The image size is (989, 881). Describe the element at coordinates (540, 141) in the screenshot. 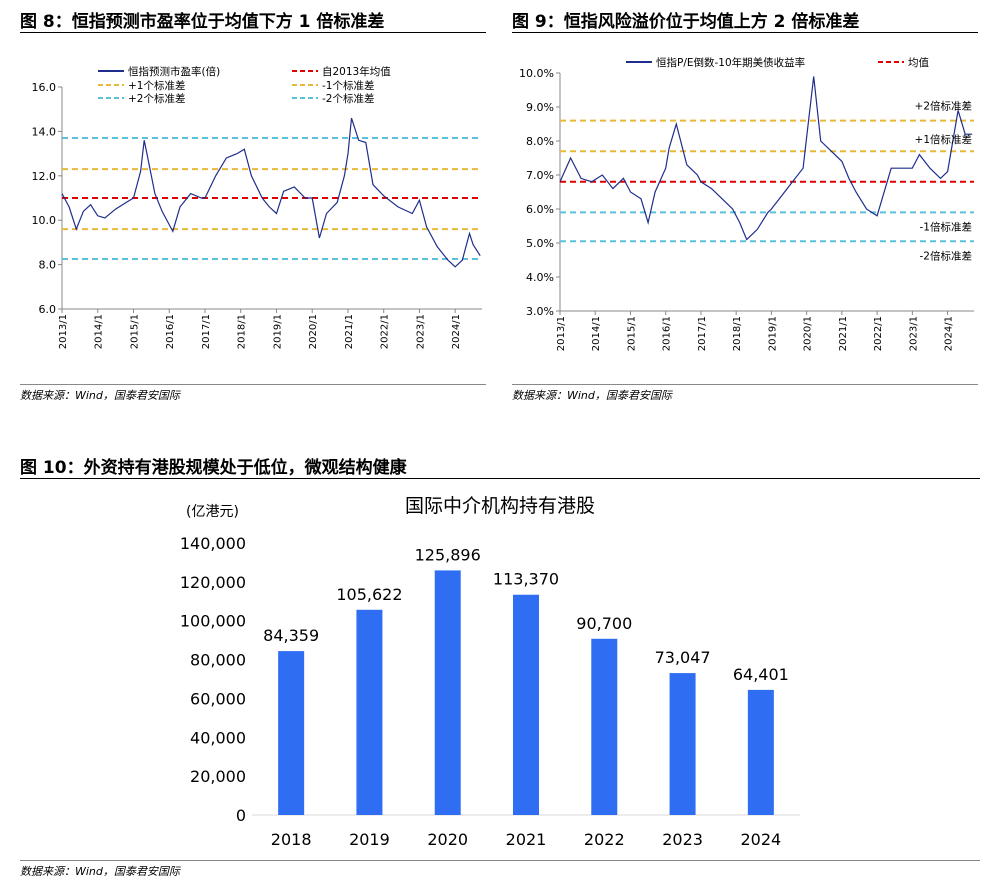

I see `y-tick-label: 8.0%` at that location.